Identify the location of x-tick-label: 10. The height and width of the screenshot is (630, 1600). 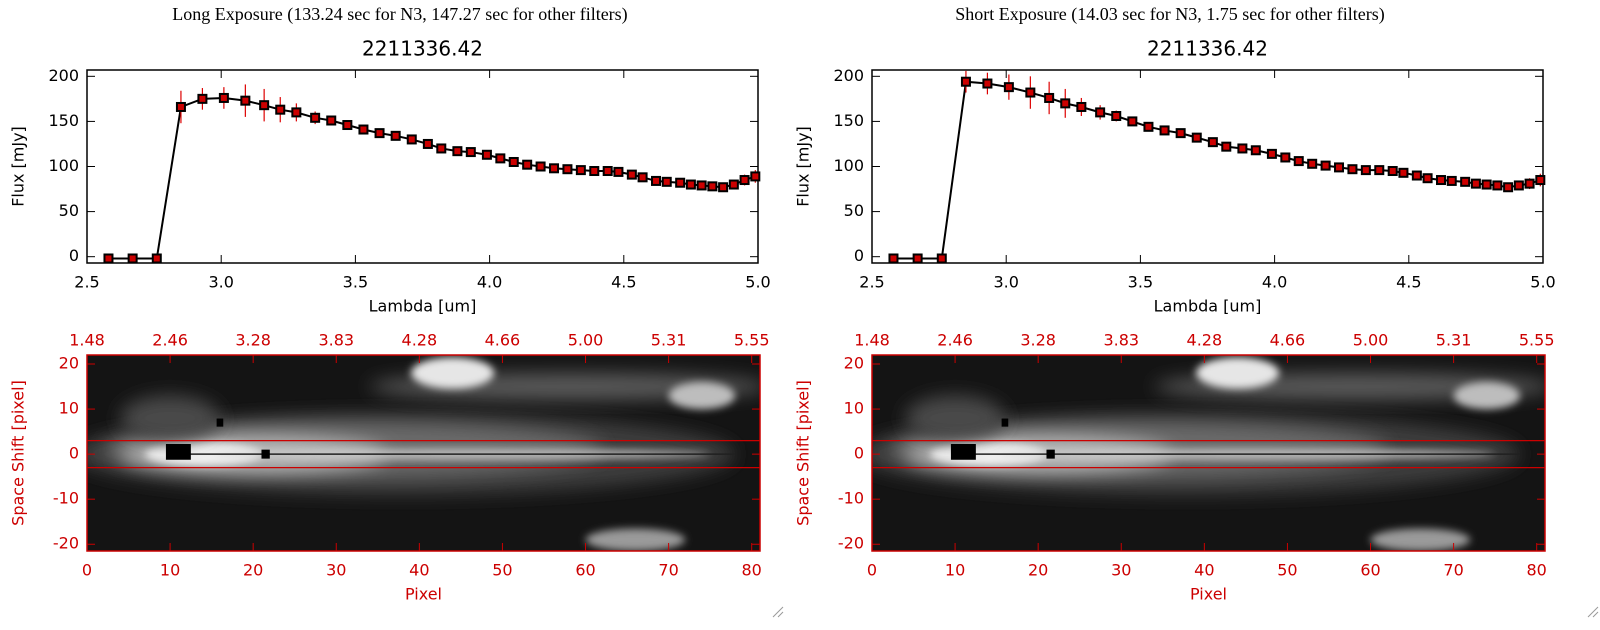
(170, 570).